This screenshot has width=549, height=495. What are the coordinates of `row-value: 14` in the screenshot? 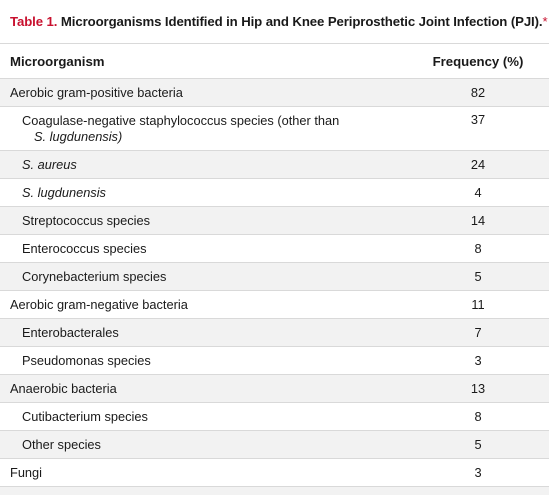 It's located at (478, 220).